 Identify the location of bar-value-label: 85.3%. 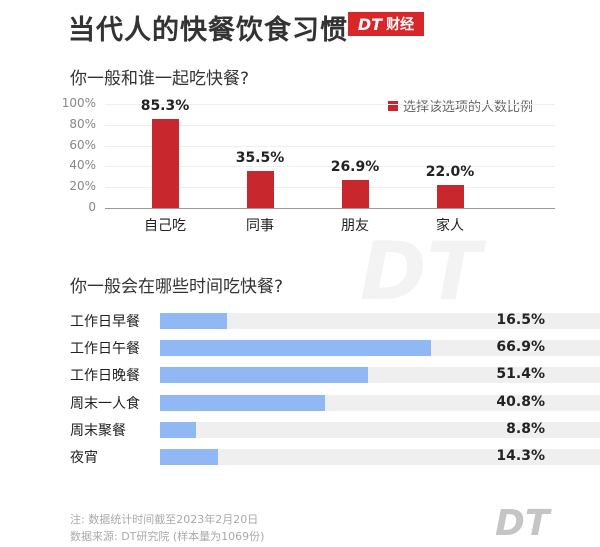
(165, 106).